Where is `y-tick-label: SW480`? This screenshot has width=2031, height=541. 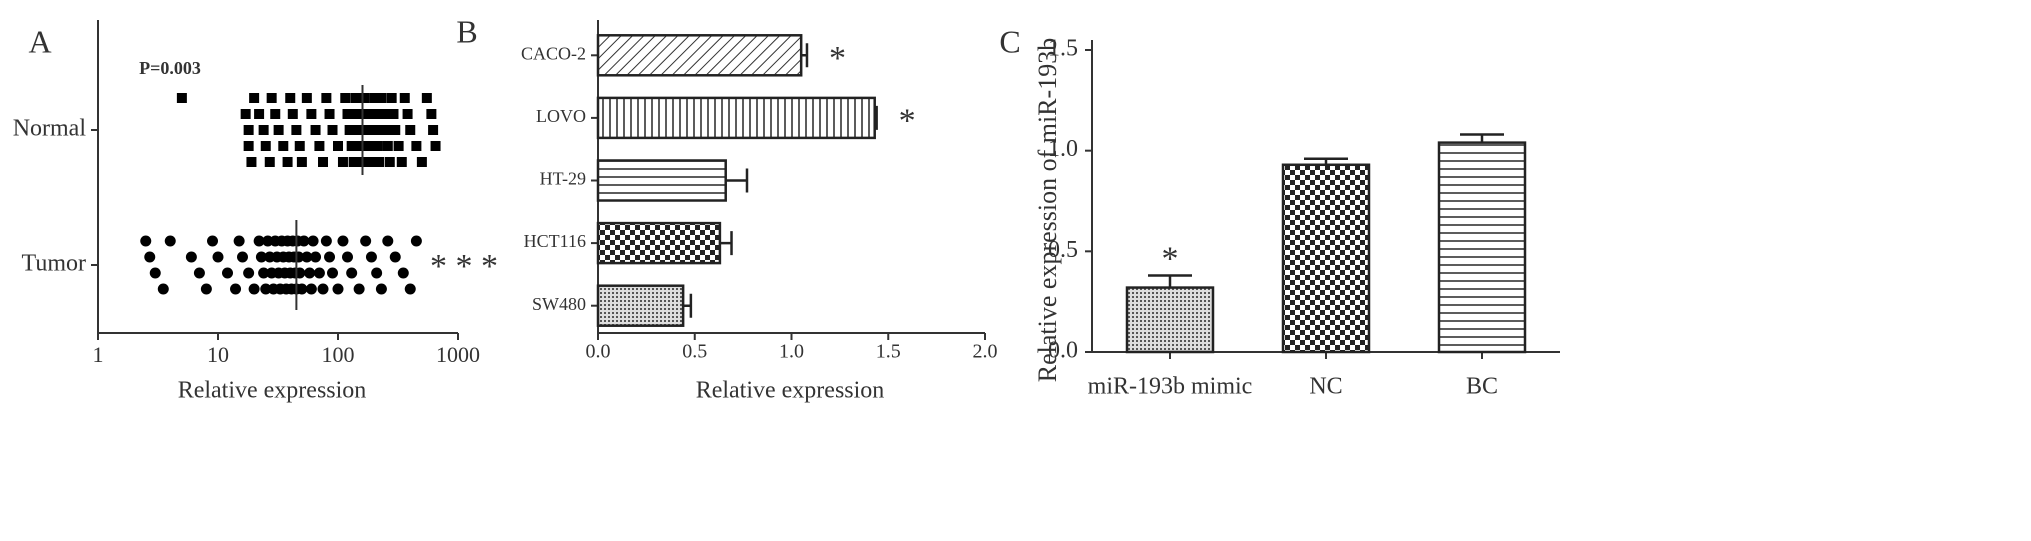
y-tick-label: SW480 is located at coordinates (559, 304).